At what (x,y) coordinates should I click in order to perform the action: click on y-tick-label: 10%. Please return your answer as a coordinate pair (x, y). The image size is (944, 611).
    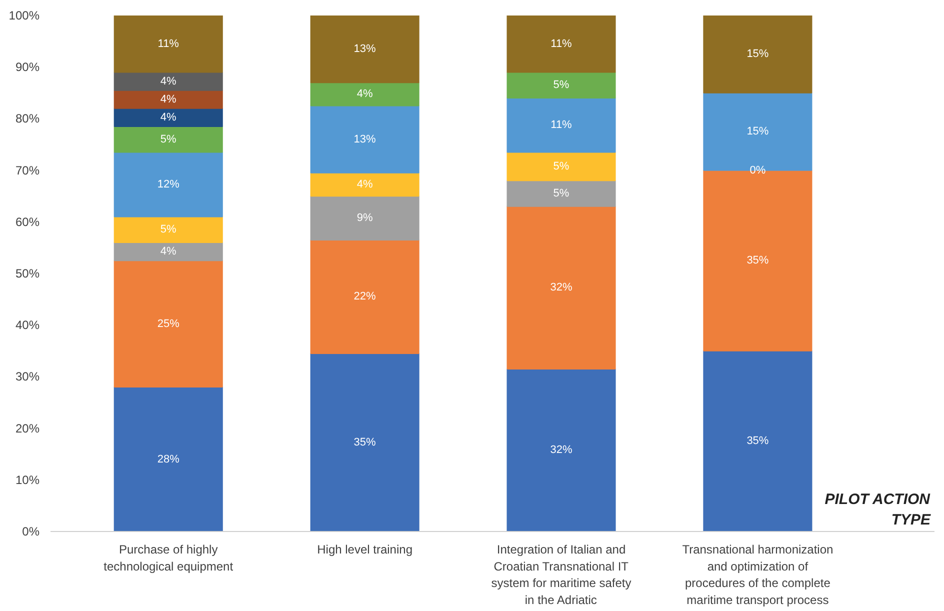
    Looking at the image, I should click on (27, 479).